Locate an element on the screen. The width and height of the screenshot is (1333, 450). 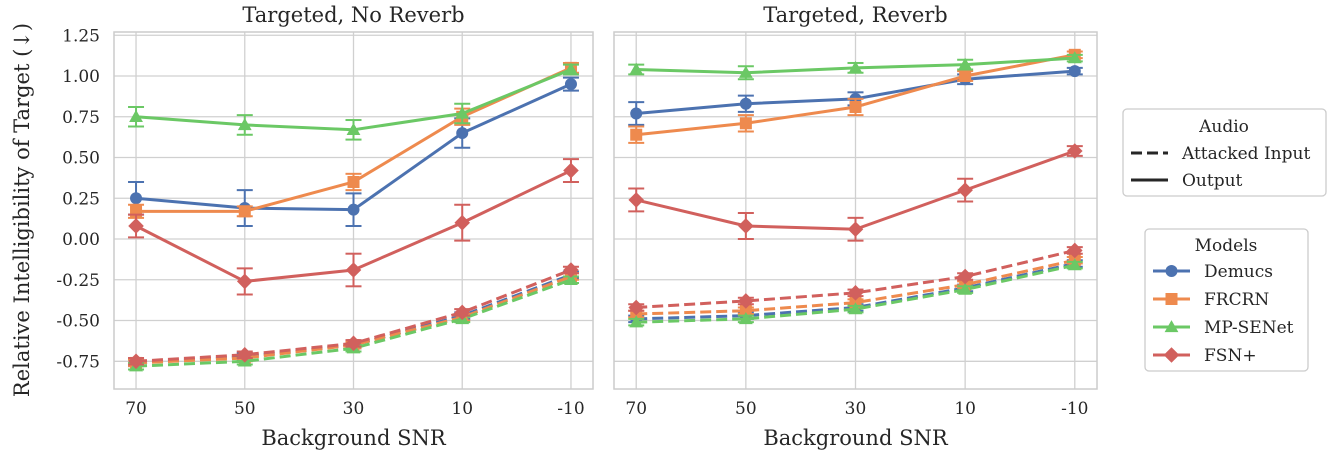
panel-title: Targeted, No Reverb is located at coordinates (353, 15).